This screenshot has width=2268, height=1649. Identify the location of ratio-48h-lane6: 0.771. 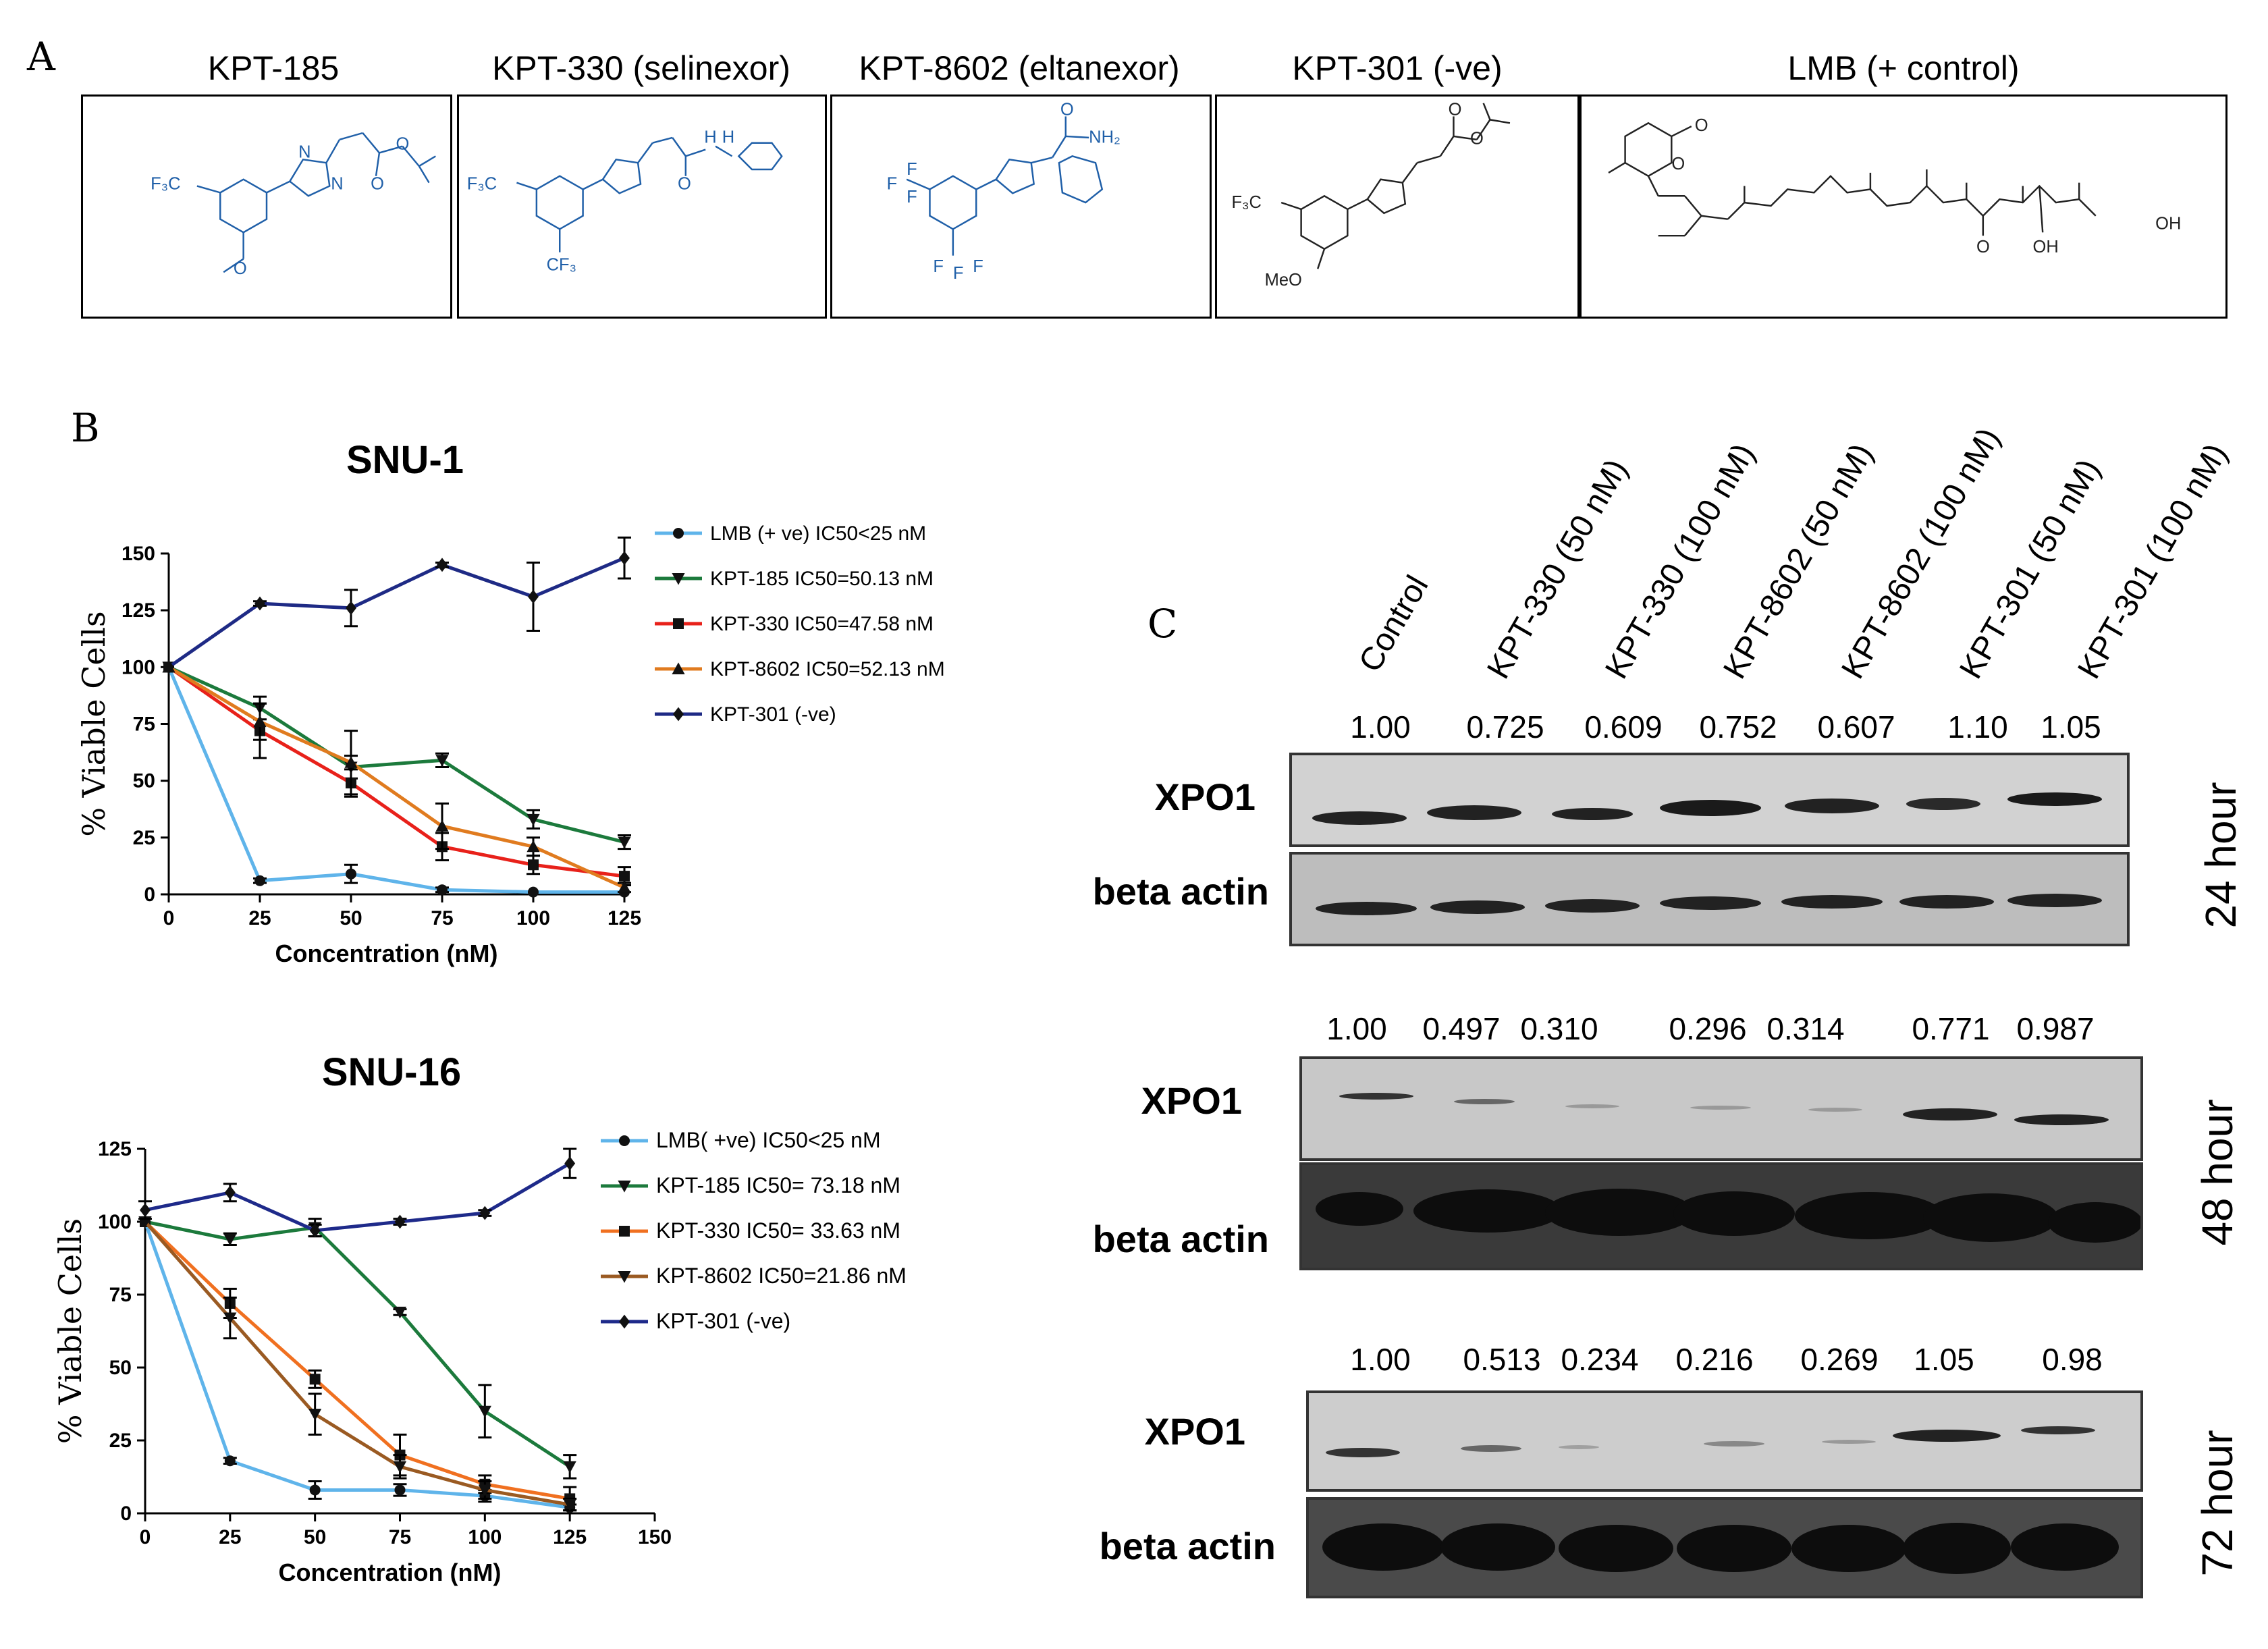
(1951, 1028).